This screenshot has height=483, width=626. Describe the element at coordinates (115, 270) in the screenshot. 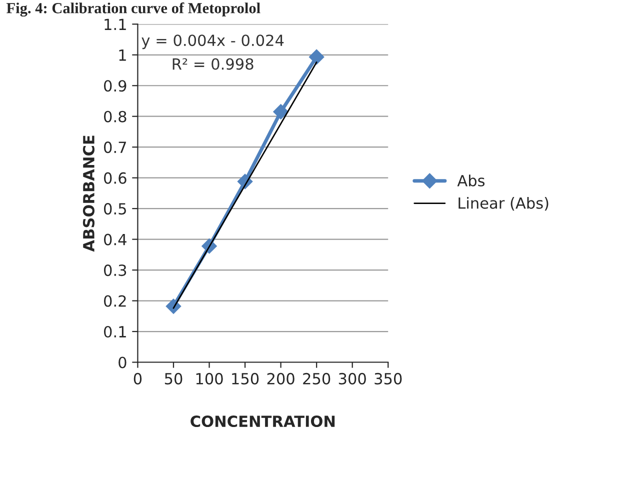

I see `y-tick-label: 0.3` at that location.